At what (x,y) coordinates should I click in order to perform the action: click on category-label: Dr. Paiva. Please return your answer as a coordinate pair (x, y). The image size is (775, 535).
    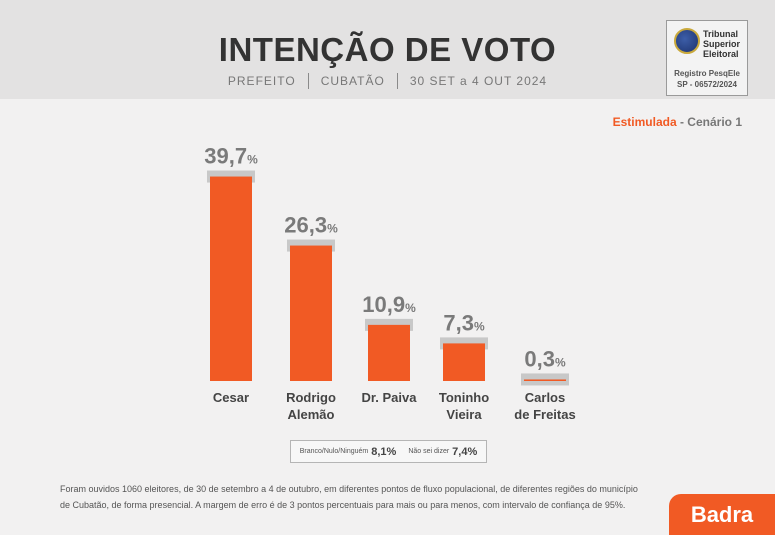
    Looking at the image, I should click on (390, 397).